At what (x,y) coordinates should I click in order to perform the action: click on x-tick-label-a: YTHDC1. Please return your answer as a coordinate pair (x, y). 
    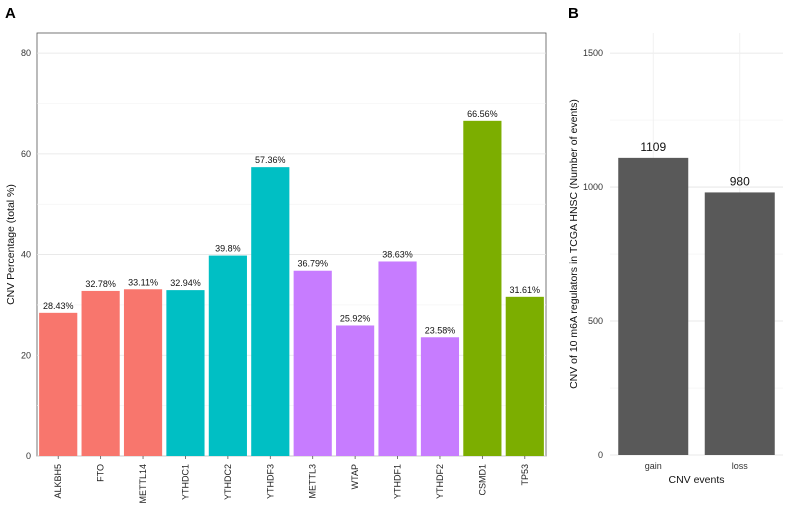
    Looking at the image, I should click on (185, 482).